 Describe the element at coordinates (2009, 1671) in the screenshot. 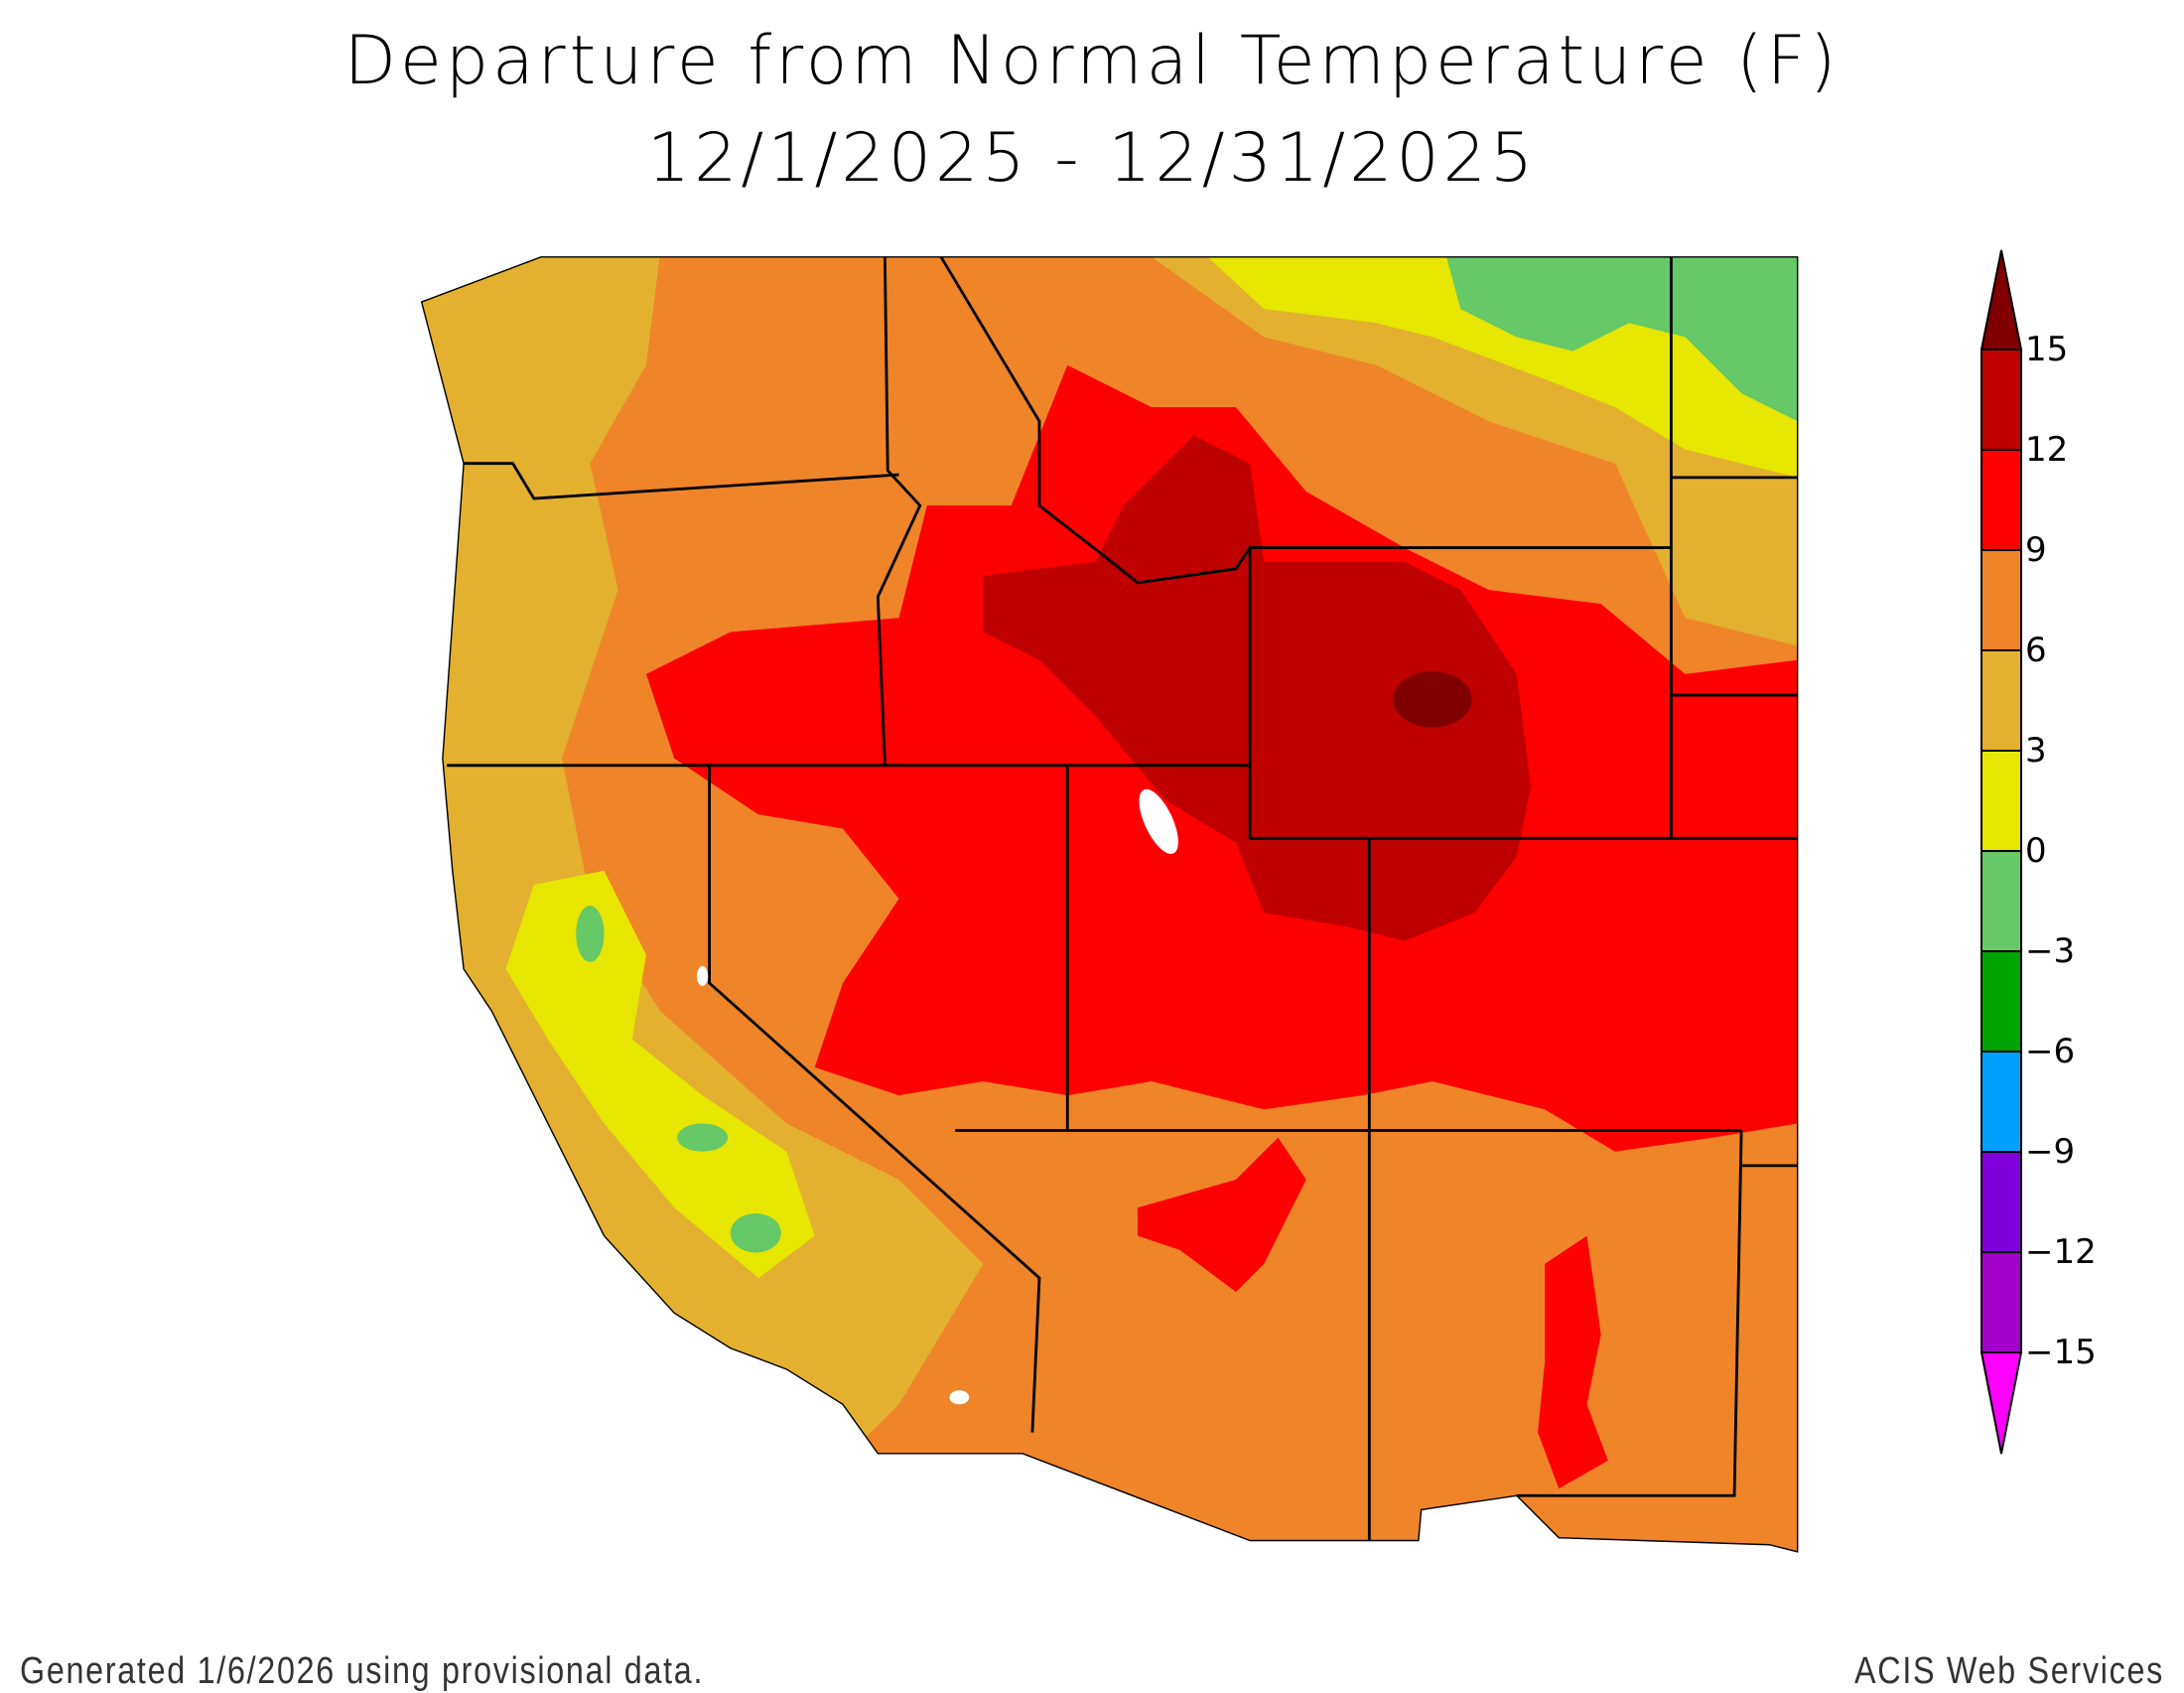

I see `source-credit: ACIS Web Services` at that location.